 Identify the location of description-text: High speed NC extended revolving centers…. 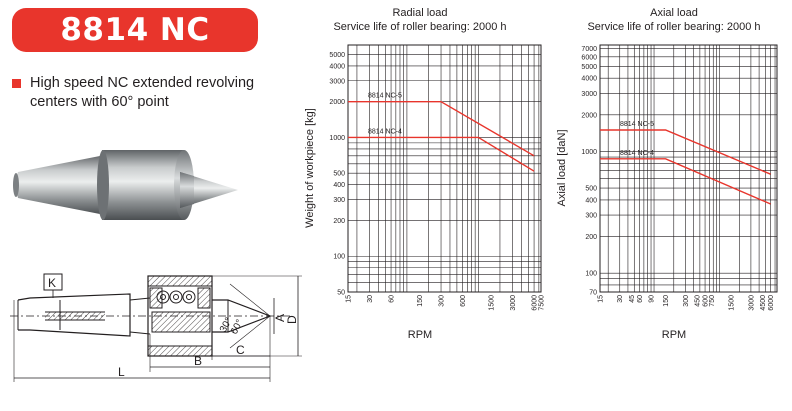
(142, 92).